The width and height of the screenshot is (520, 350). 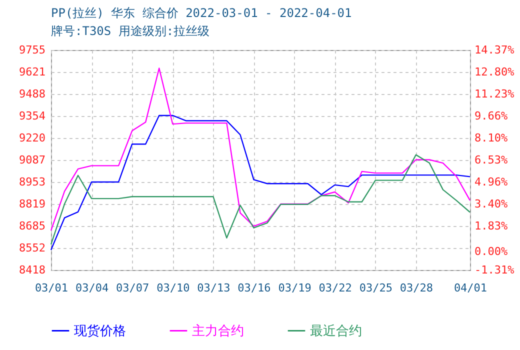 I want to click on y-tick-label: 9087, so click(x=32, y=159).